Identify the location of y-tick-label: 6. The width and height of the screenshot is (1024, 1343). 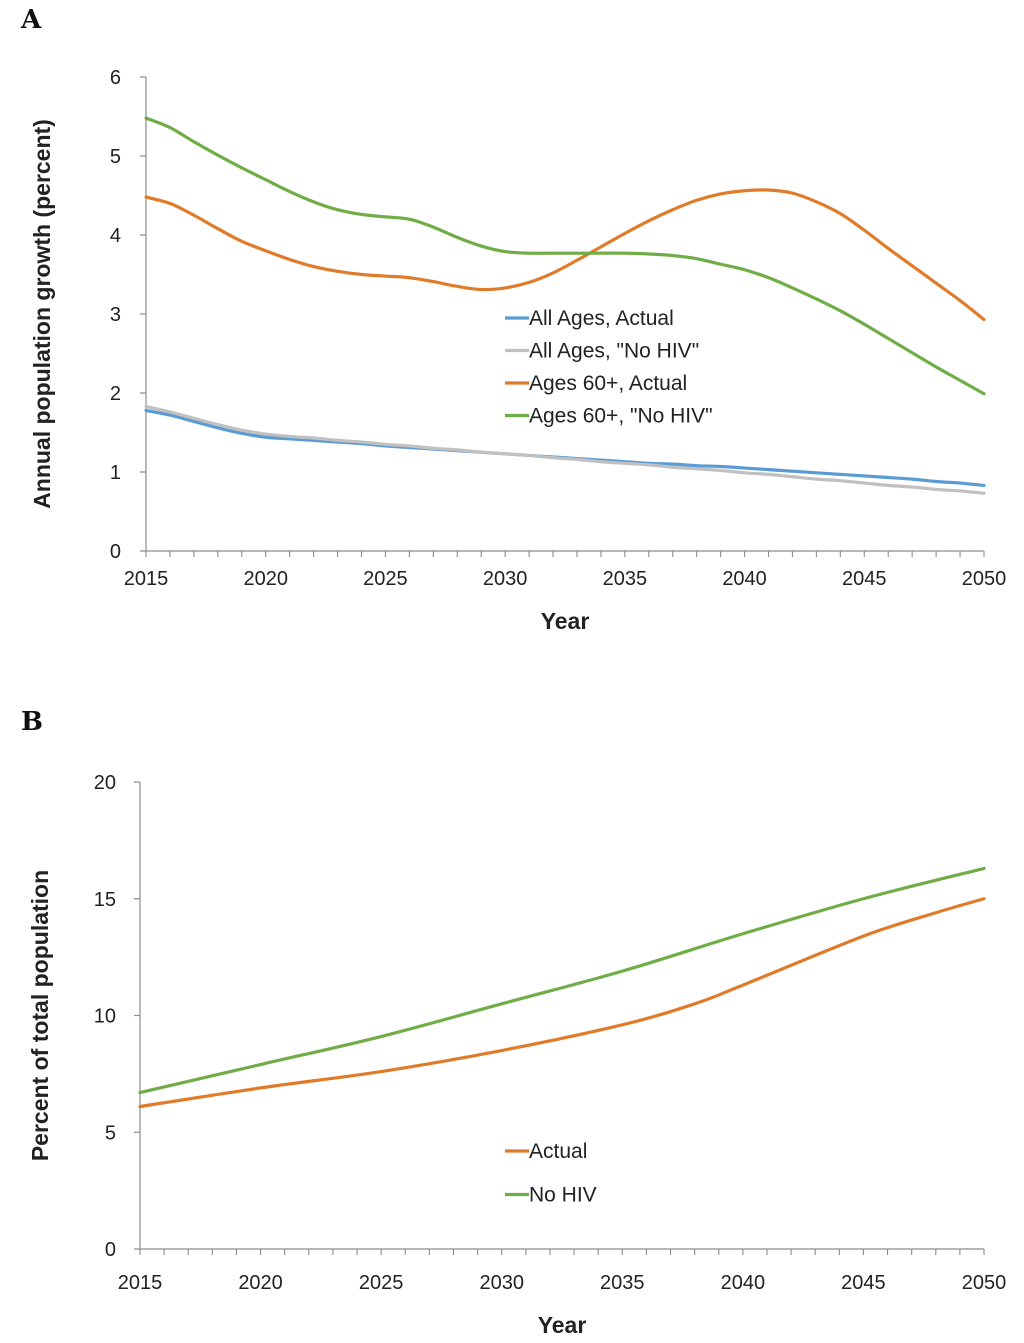
(115, 78).